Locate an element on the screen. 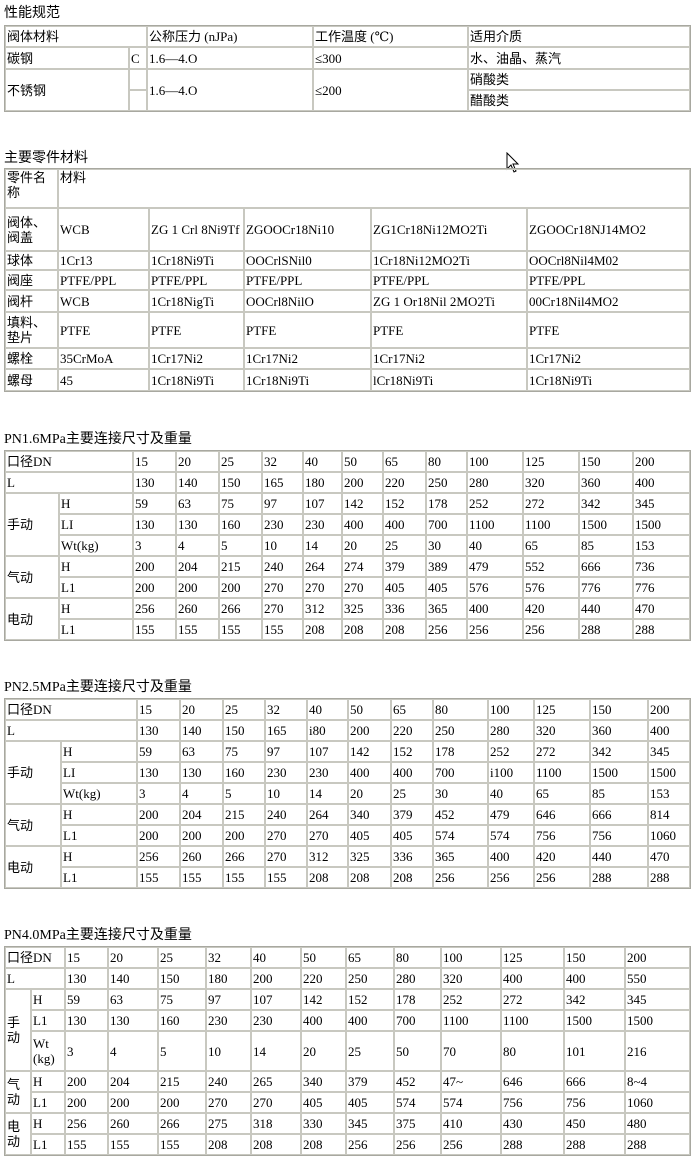  material-cell: OOCrl8NilO is located at coordinates (307, 301).